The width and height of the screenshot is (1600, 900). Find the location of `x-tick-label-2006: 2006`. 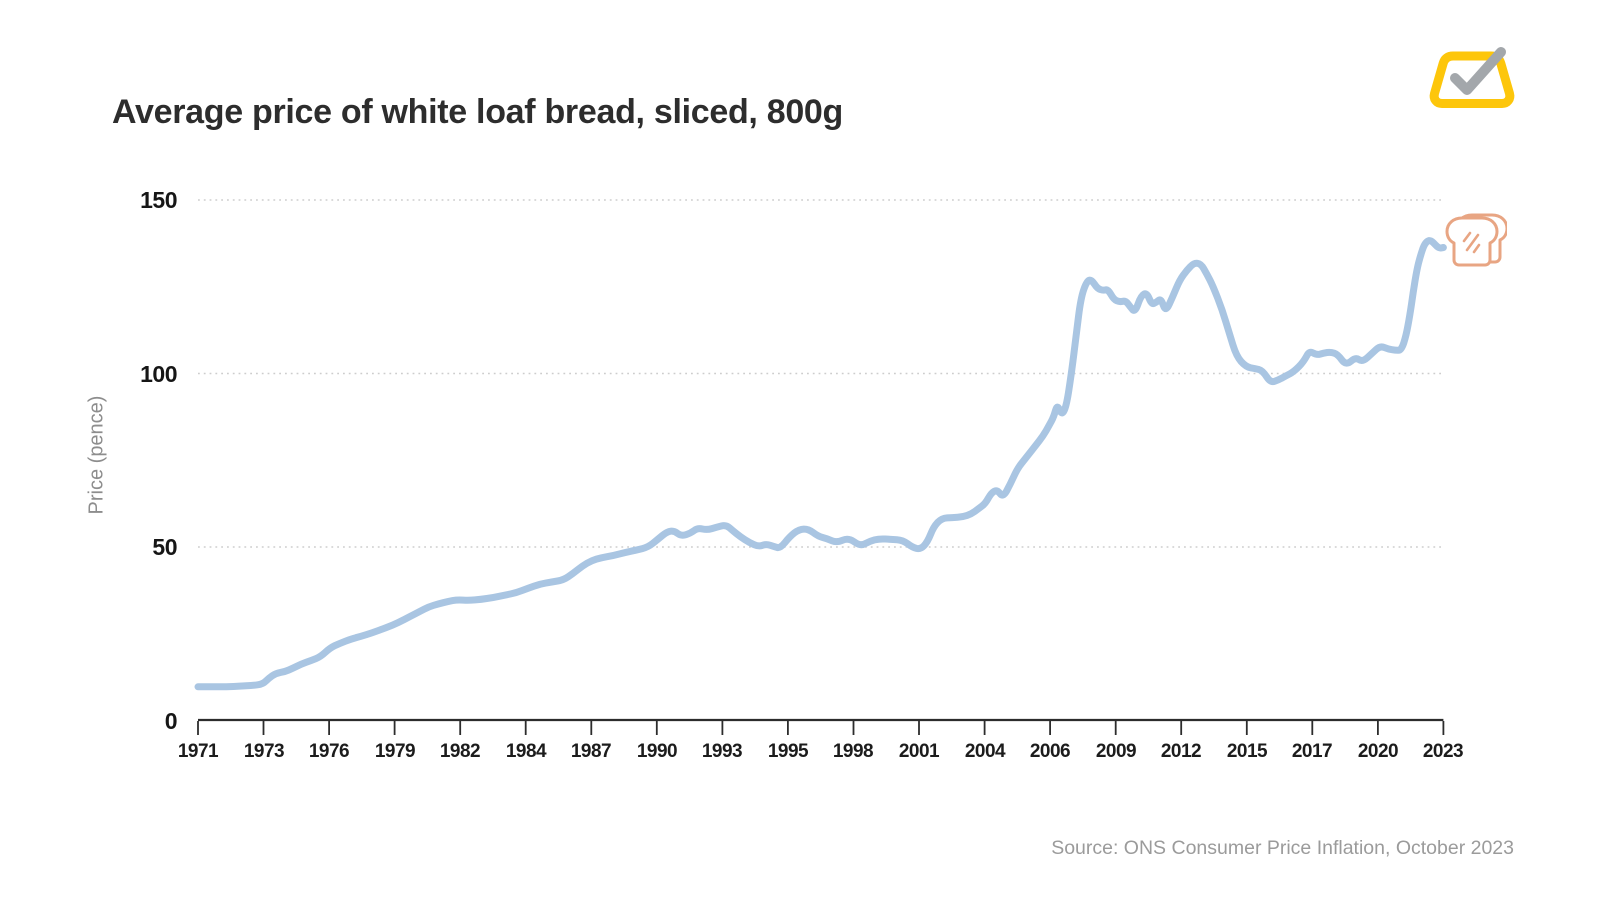

x-tick-label-2006: 2006 is located at coordinates (1050, 751).